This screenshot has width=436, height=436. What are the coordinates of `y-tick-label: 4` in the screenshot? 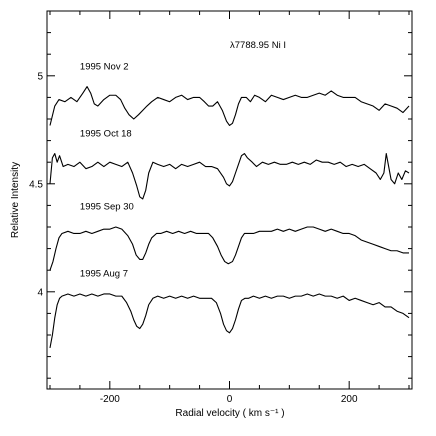 It's located at (40, 292).